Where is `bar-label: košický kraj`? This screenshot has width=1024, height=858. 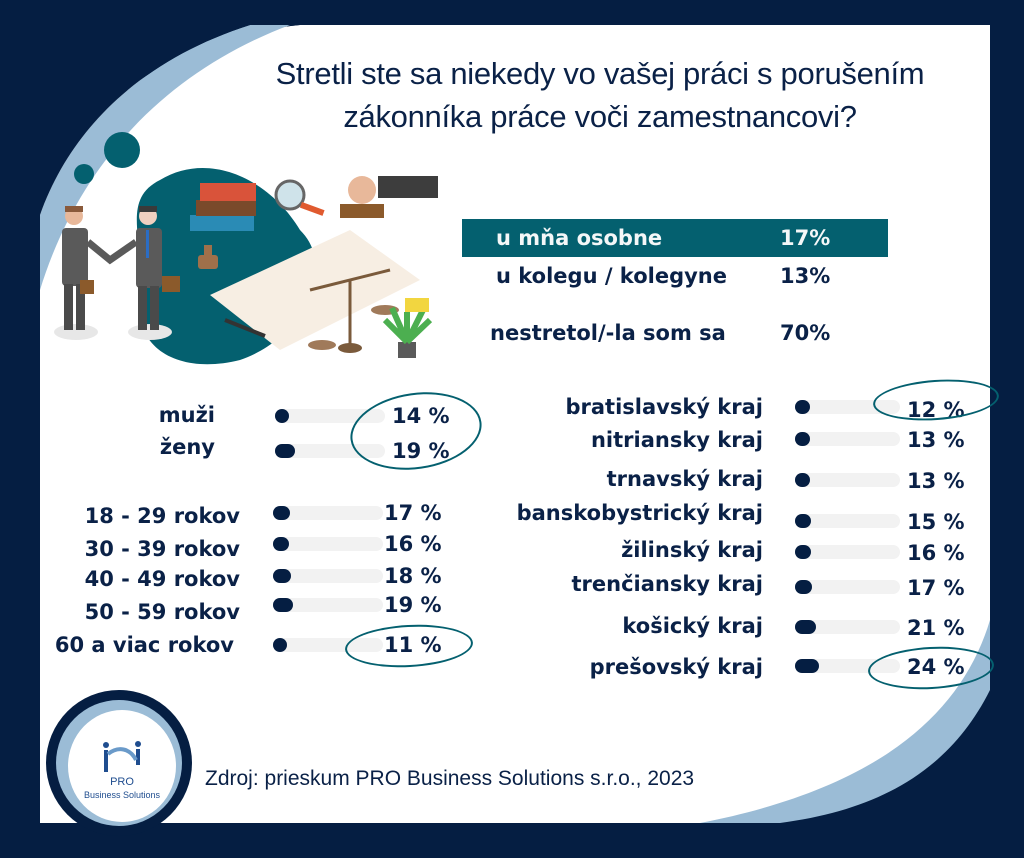
bar-label: košický kraj is located at coordinates (692, 626).